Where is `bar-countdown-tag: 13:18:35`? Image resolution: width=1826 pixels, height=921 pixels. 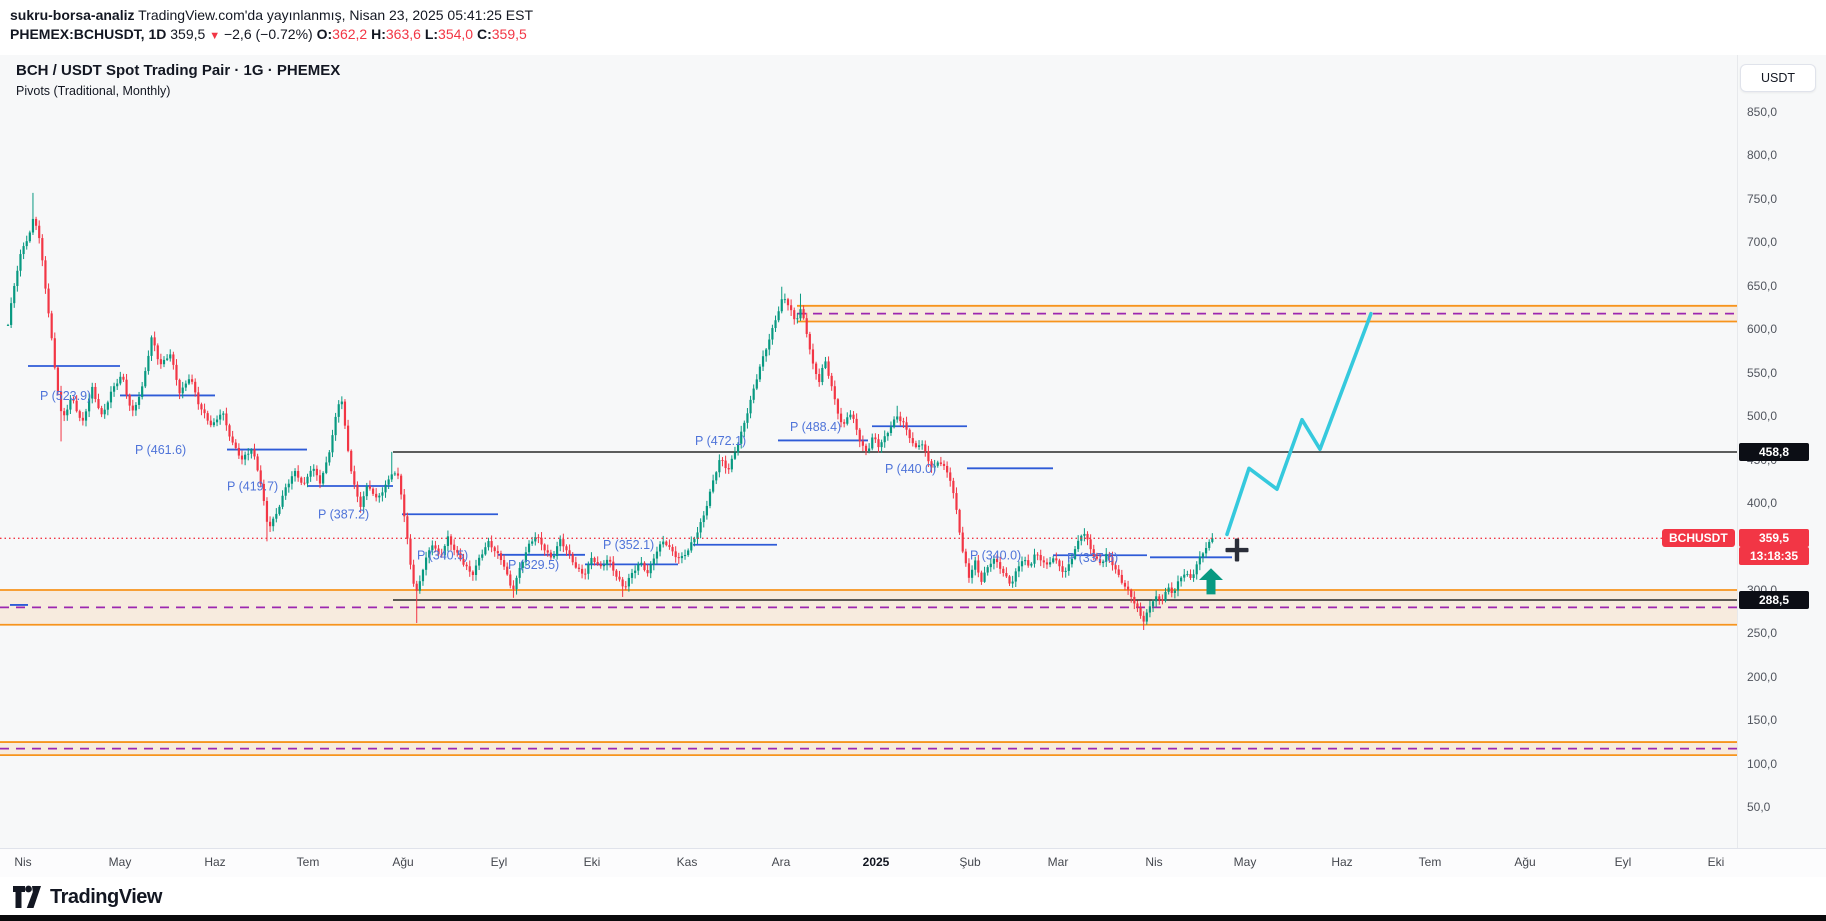
bar-countdown-tag: 13:18:35 is located at coordinates (1774, 556).